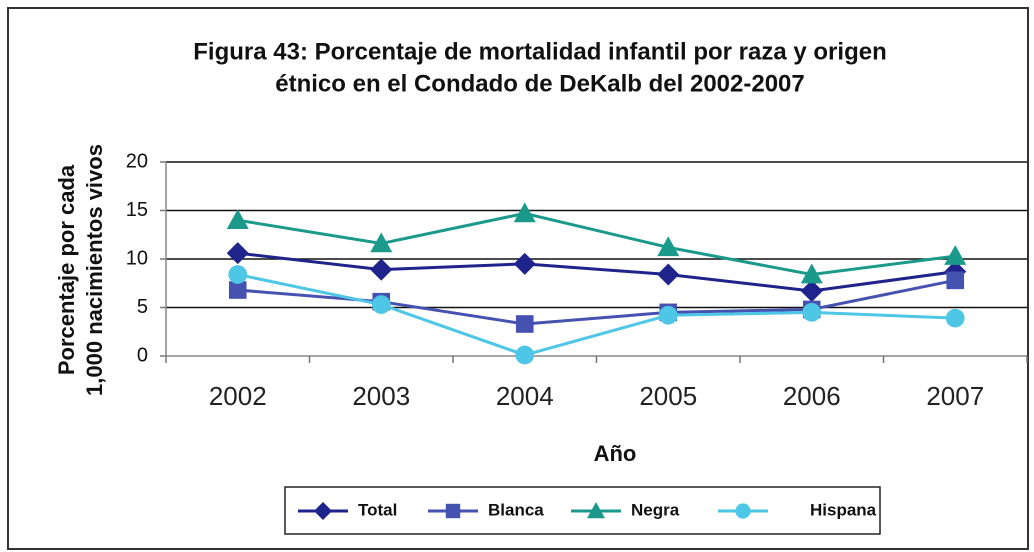 The width and height of the screenshot is (1034, 552). What do you see at coordinates (516, 509) in the screenshot?
I see `legend-label: Blanca` at bounding box center [516, 509].